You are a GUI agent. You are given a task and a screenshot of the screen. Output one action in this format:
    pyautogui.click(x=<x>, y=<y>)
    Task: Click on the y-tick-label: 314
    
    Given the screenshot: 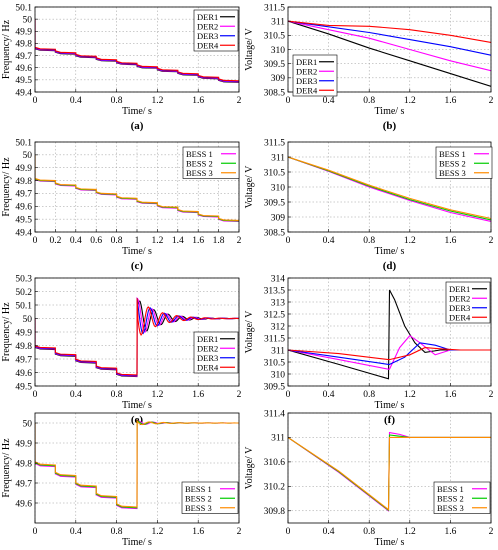 What is the action you would take?
    pyautogui.click(x=278, y=279)
    